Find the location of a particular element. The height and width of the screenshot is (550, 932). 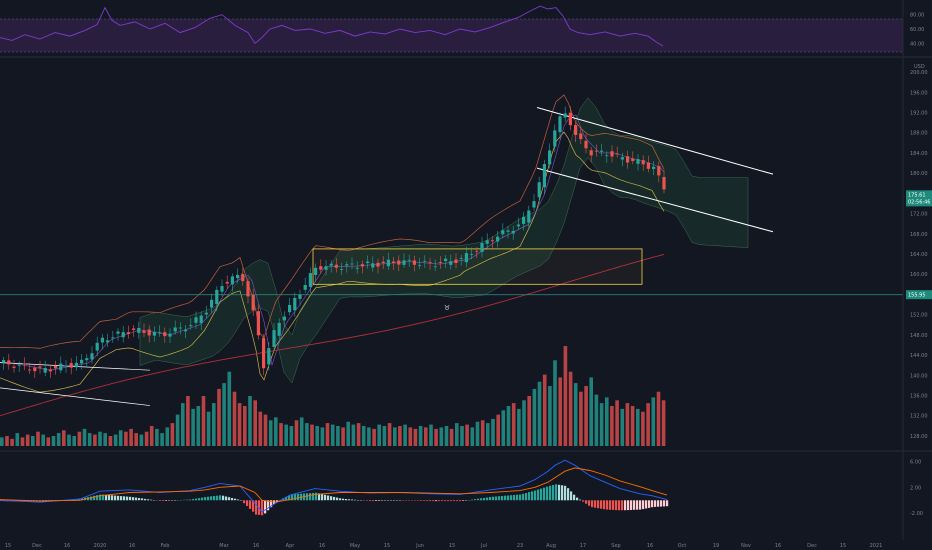

rsi-pane: 80.00 60.00 40.00 is located at coordinates (462, 29).